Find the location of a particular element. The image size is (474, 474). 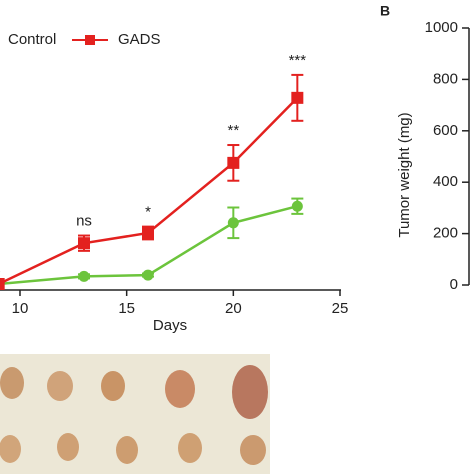

y-tick-label: 0 is located at coordinates (454, 284).